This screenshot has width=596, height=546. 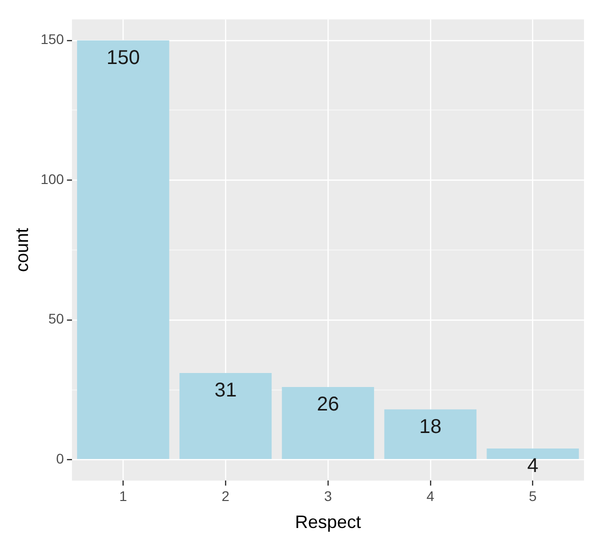 I want to click on x-tick-label: 2, so click(x=226, y=496).